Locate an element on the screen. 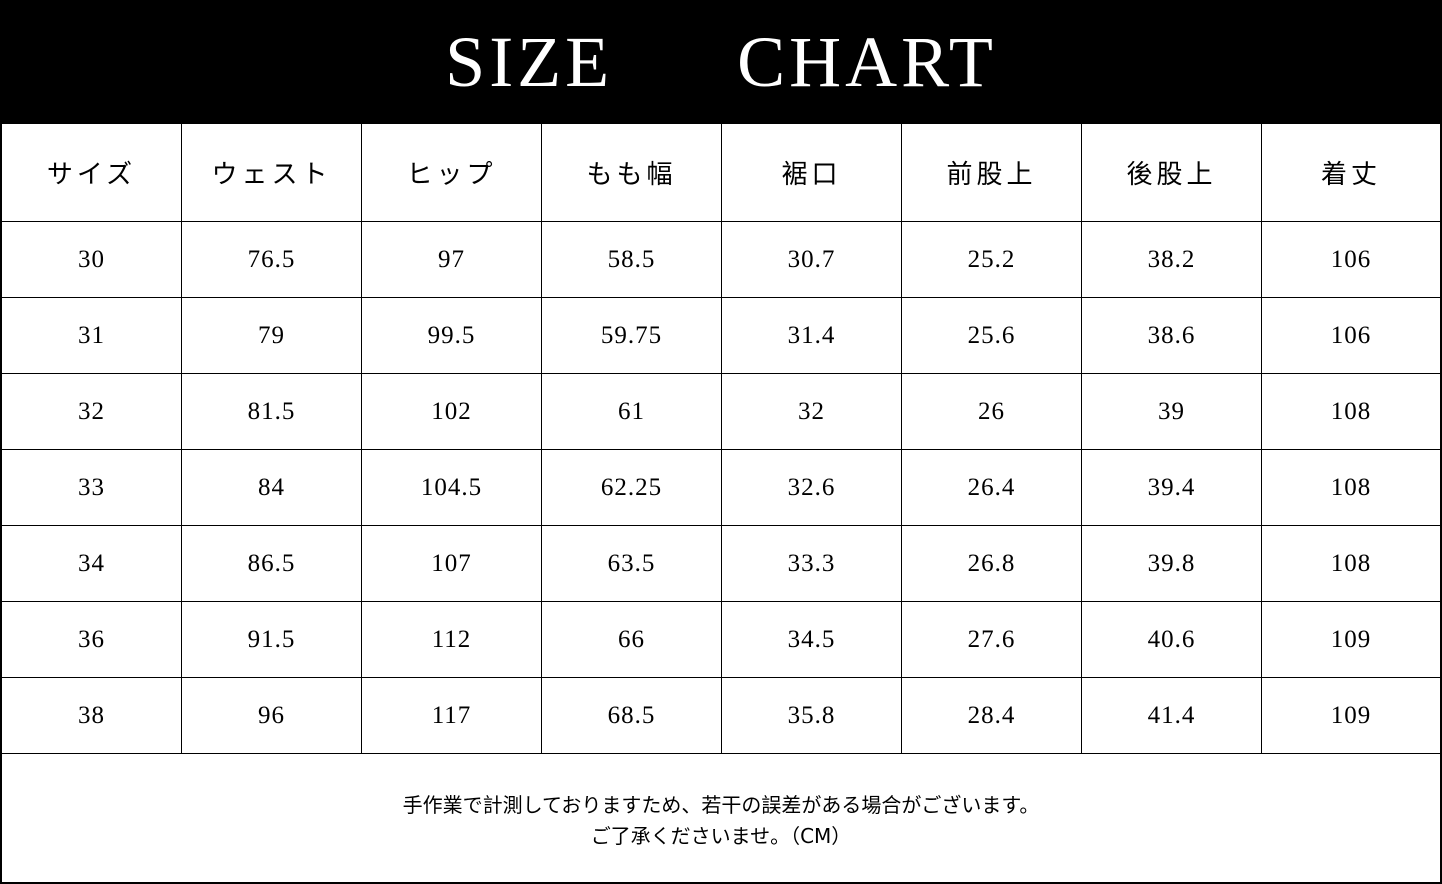 Image resolution: width=1442 pixels, height=884 pixels. table-cell: 68.5 is located at coordinates (632, 715).